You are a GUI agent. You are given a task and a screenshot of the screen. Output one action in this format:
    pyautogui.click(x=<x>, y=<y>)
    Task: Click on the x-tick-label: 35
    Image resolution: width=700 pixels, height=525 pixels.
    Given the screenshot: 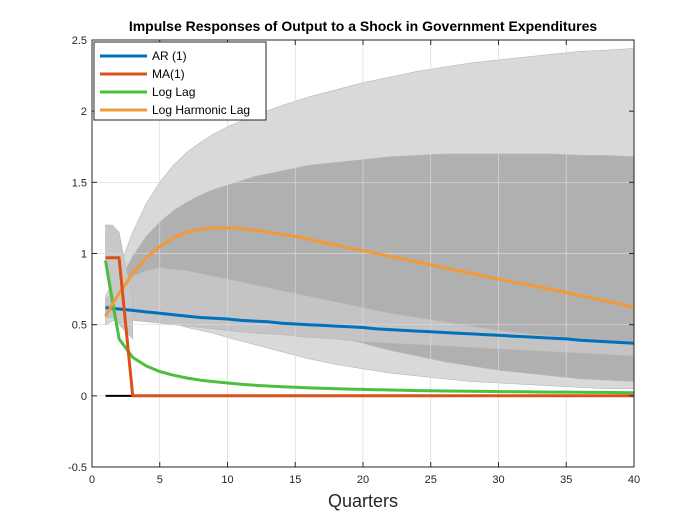 What is the action you would take?
    pyautogui.click(x=566, y=480)
    